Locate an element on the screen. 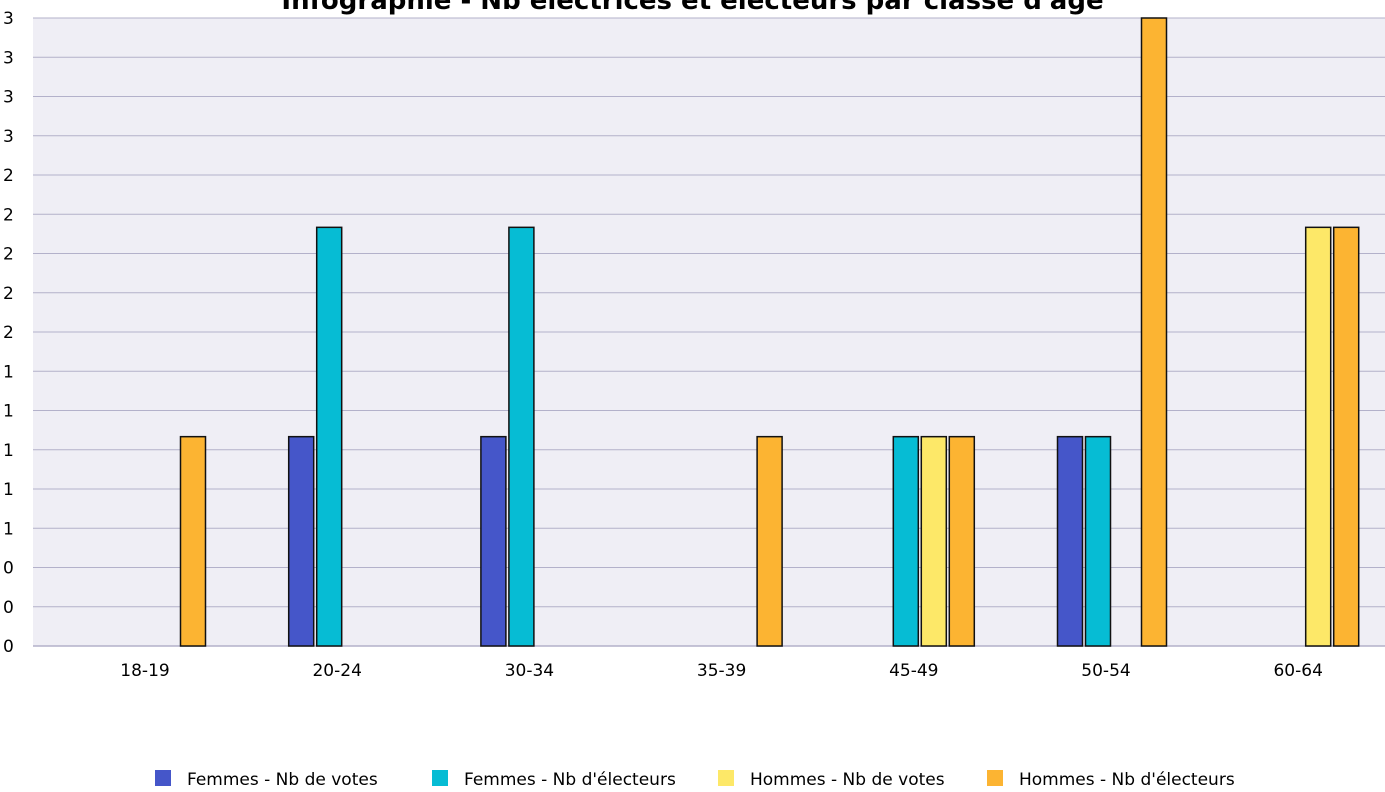  legend-label: Hommes - Nb de votes is located at coordinates (847, 780).